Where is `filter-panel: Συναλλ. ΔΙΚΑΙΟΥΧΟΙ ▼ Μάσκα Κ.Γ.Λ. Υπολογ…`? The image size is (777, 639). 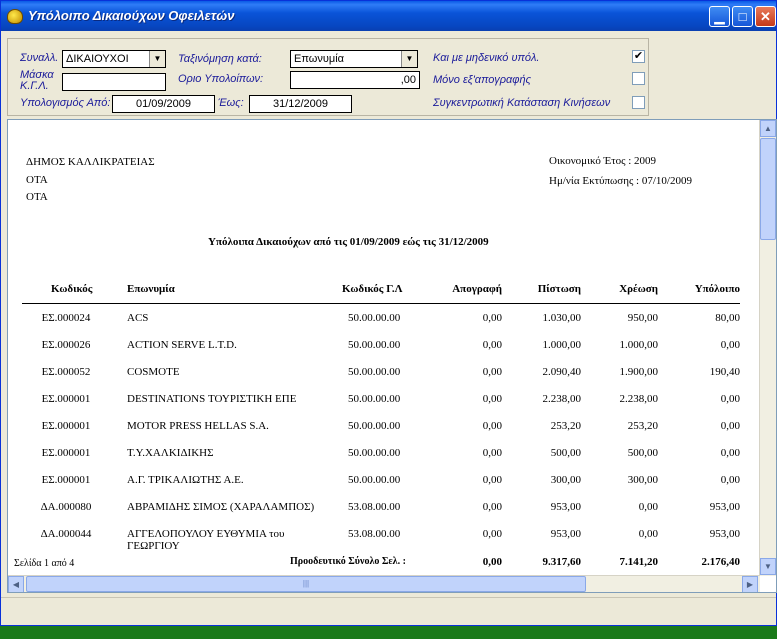
filter-panel: Συναλλ. ΔΙΚΑΙΟΥΧΟΙ ▼ Μάσκα Κ.Γ.Λ. Υπολογ… is located at coordinates (328, 77).